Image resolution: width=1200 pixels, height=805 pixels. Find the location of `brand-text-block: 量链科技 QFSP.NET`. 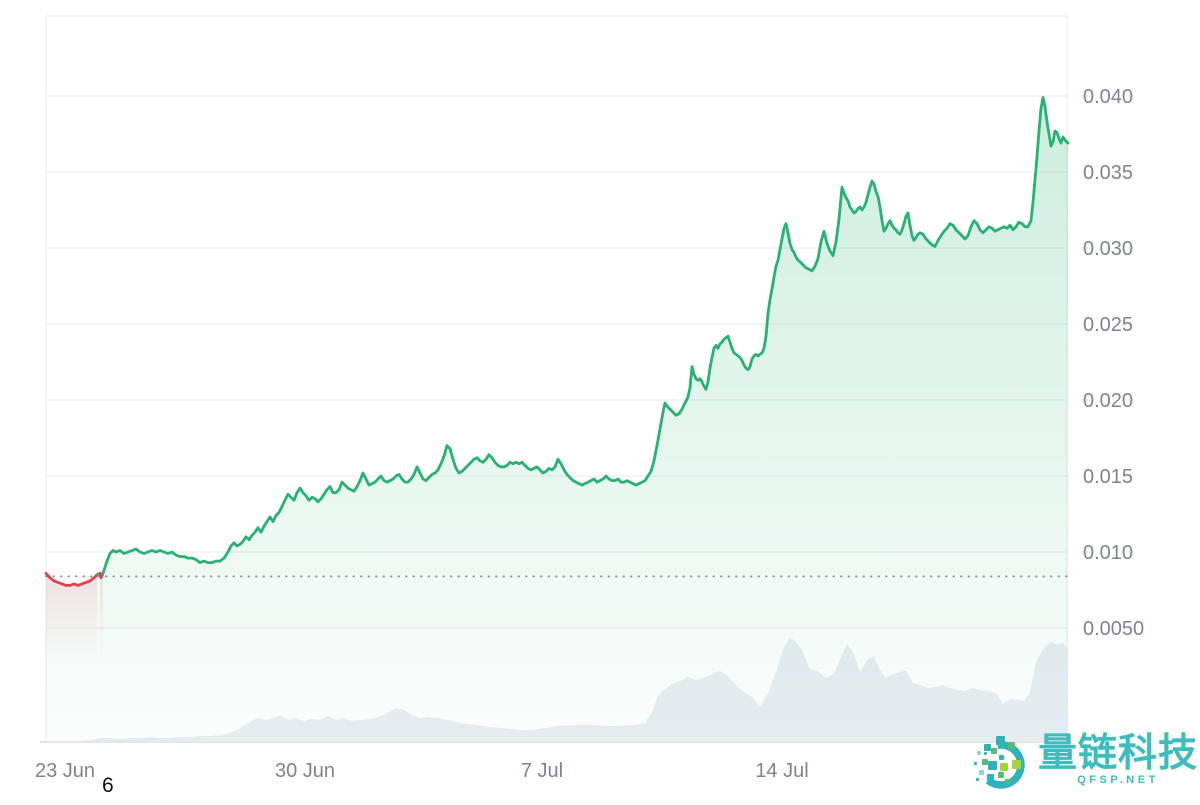

brand-text-block: 量链科技 QFSP.NET is located at coordinates (1118, 760).